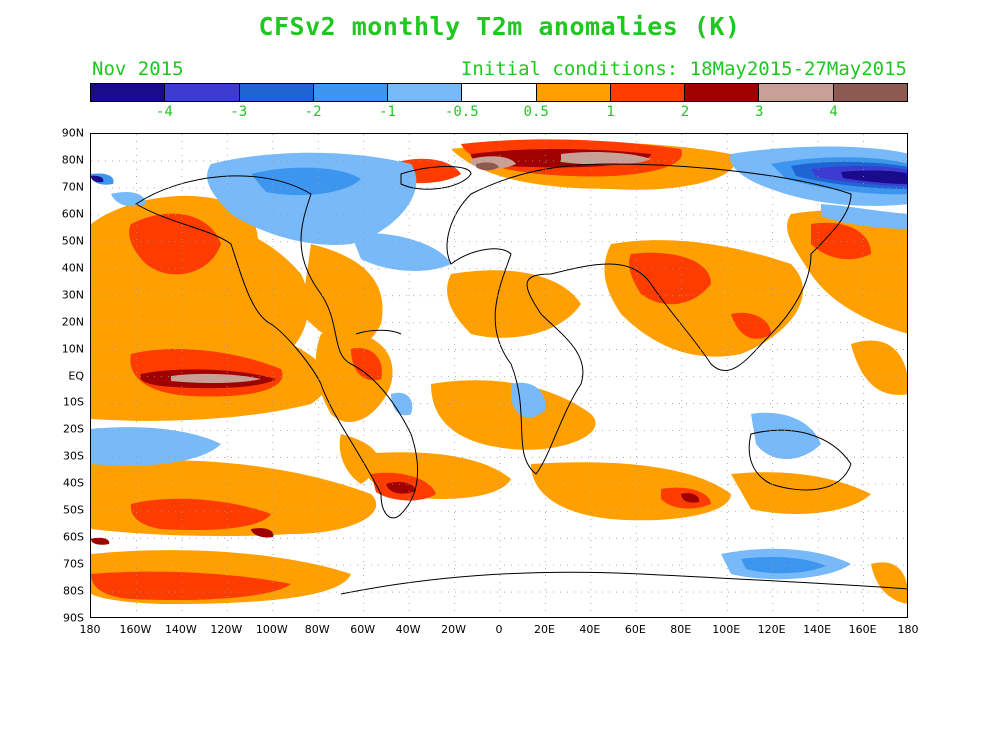 The height and width of the screenshot is (750, 999). Describe the element at coordinates (135, 629) in the screenshot. I see `longitude-label: 160W` at that location.